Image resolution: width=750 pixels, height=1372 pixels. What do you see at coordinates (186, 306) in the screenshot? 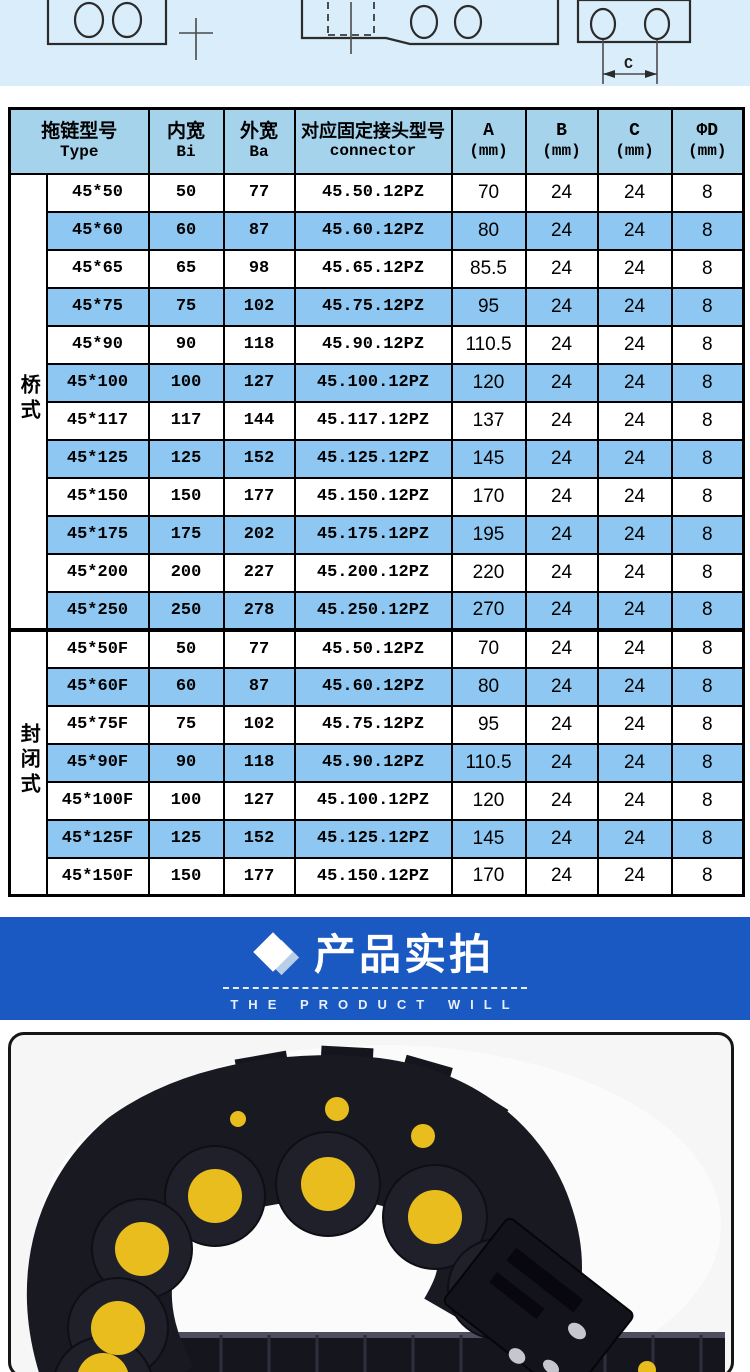
I see `cell-bi: 75` at bounding box center [186, 306].